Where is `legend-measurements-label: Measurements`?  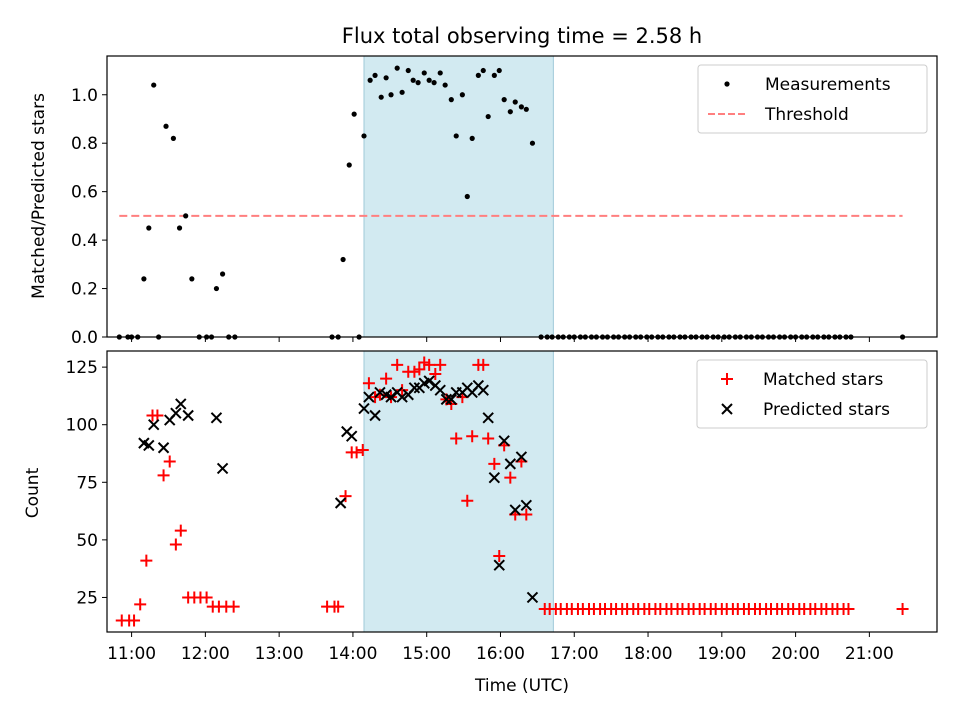 legend-measurements-label: Measurements is located at coordinates (828, 85).